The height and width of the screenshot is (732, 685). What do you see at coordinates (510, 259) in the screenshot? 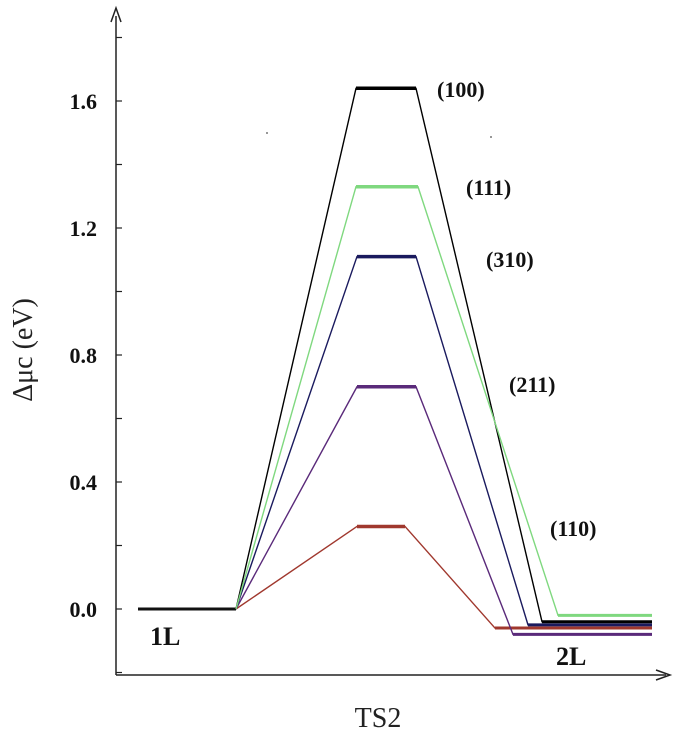
I see `series-label: (310)` at bounding box center [510, 259].